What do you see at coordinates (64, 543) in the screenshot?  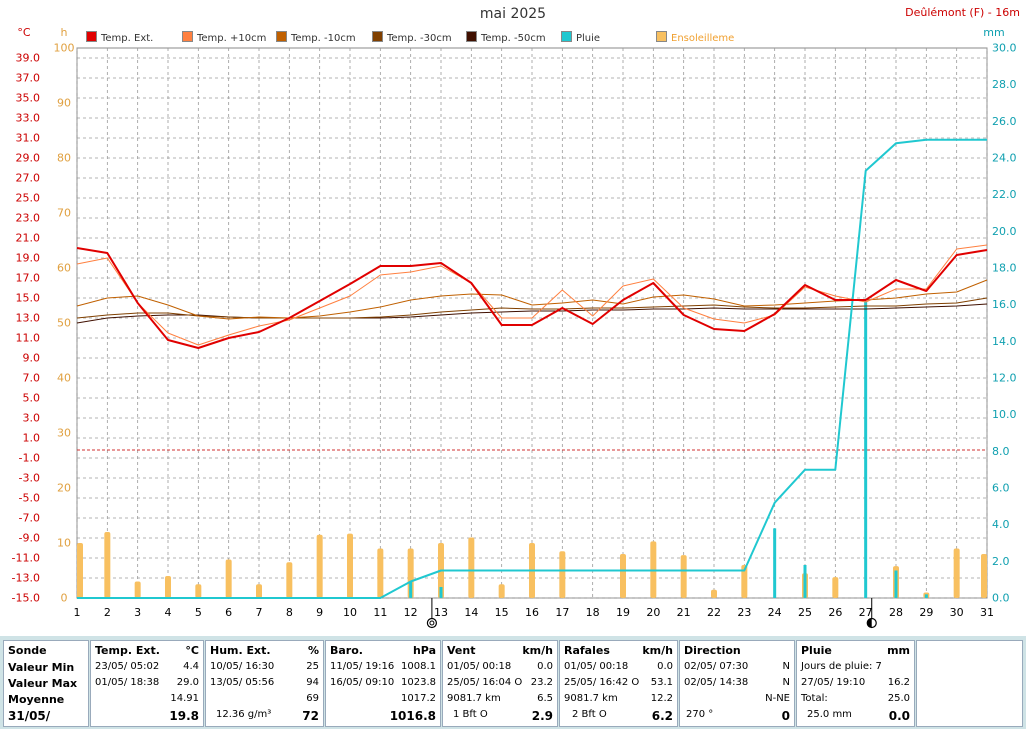 I see `sun-tick-label: 10` at bounding box center [64, 543].